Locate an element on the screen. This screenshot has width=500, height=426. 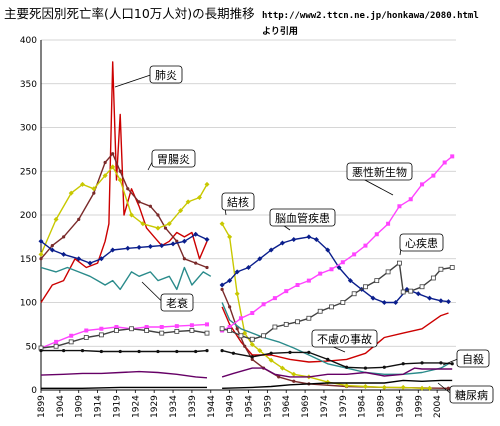
label-text: 老衰 is located at coordinates (177, 303).